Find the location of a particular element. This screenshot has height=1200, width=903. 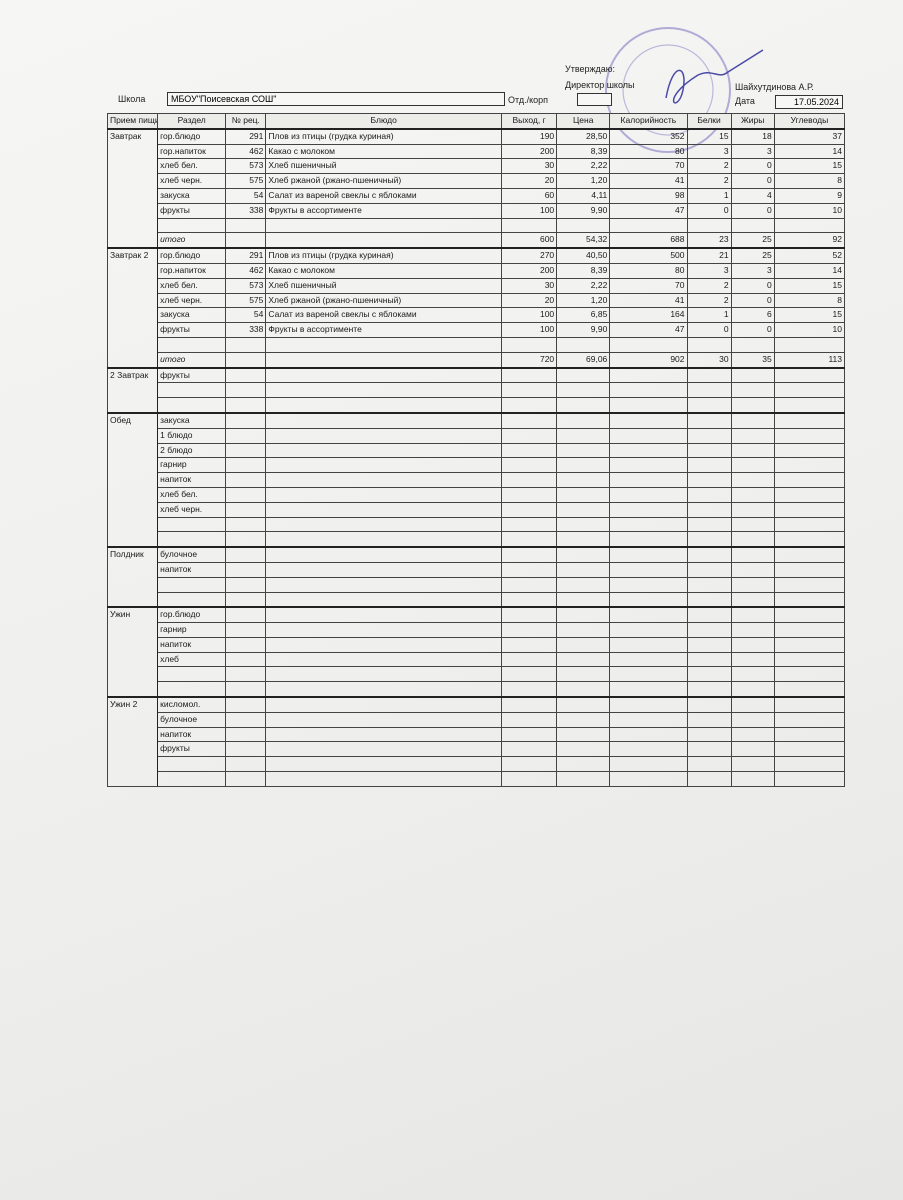

cell: напиток is located at coordinates (192, 644).